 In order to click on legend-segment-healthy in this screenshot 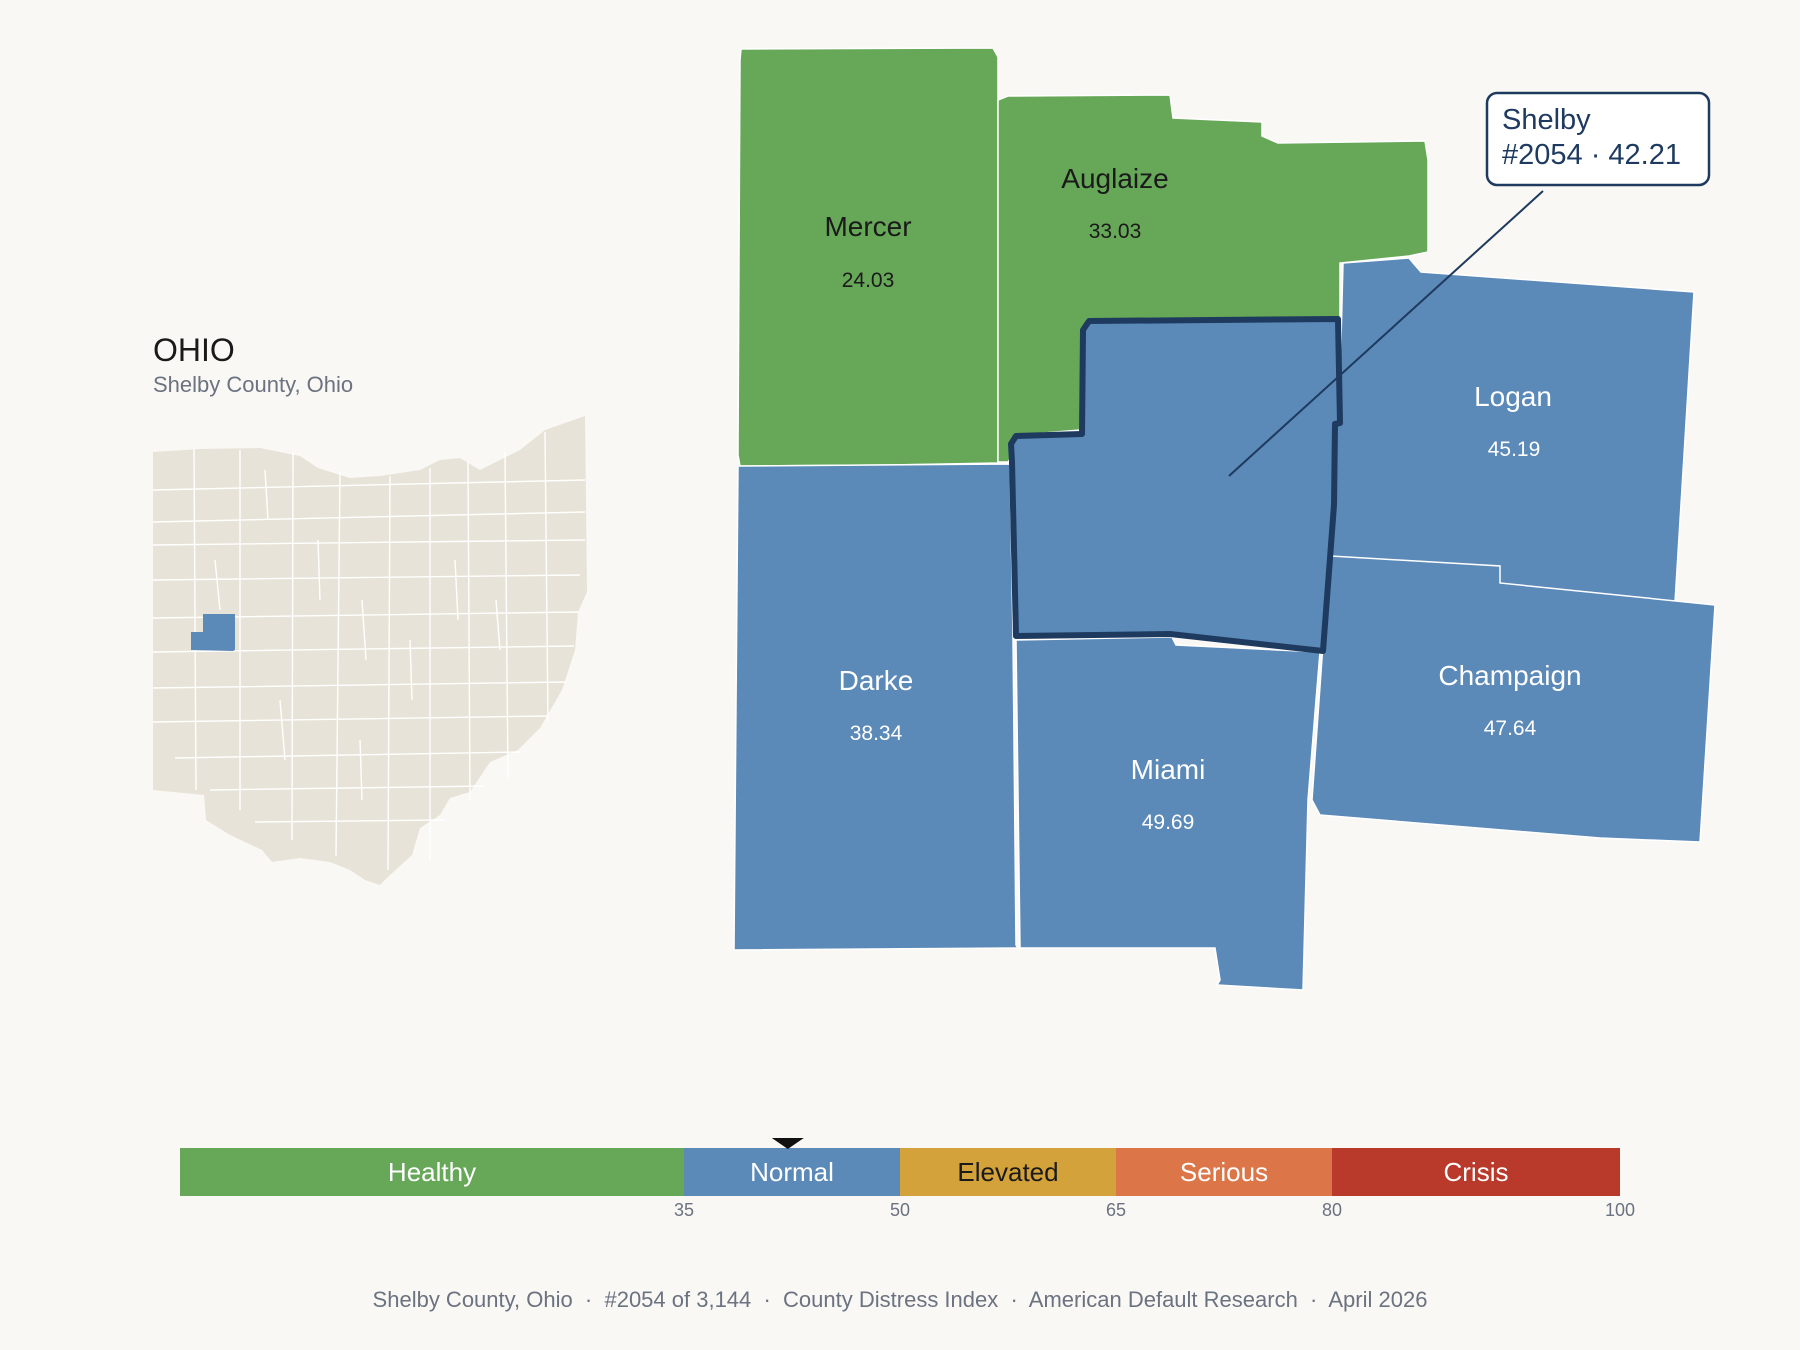, I will do `click(432, 1172)`.